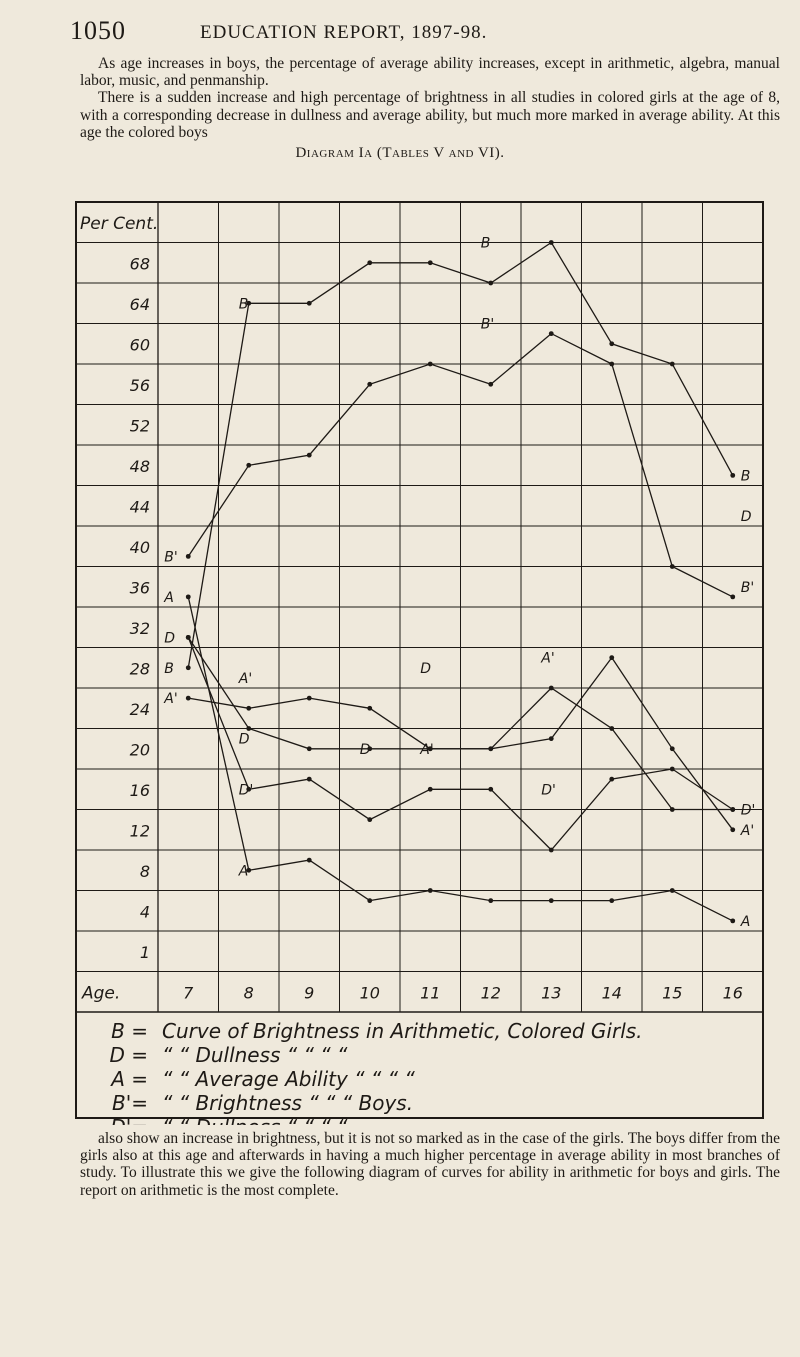 The height and width of the screenshot is (1357, 800). Describe the element at coordinates (128, 1055) in the screenshot. I see `legend-symbol: D =` at that location.